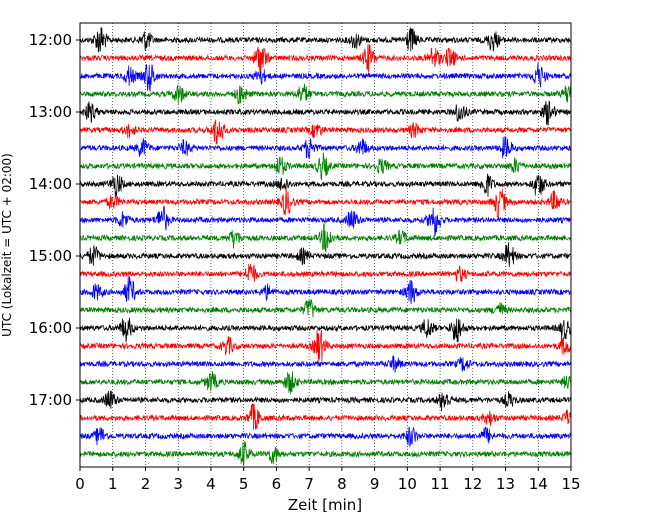 The image size is (650, 520). I want to click on x-tick-label: 7, so click(309, 484).